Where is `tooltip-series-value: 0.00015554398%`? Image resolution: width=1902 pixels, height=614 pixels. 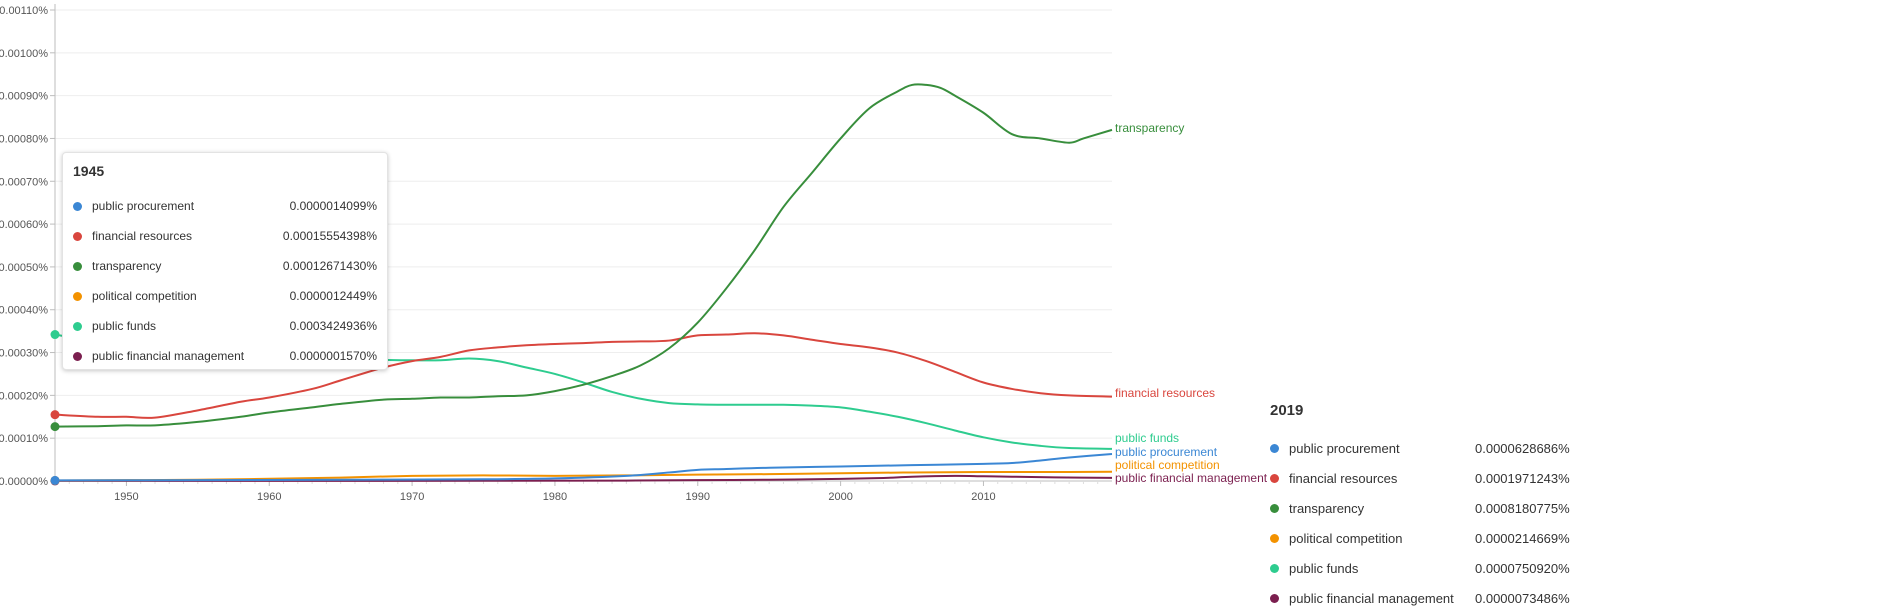 tooltip-series-value: 0.00015554398% is located at coordinates (329, 236).